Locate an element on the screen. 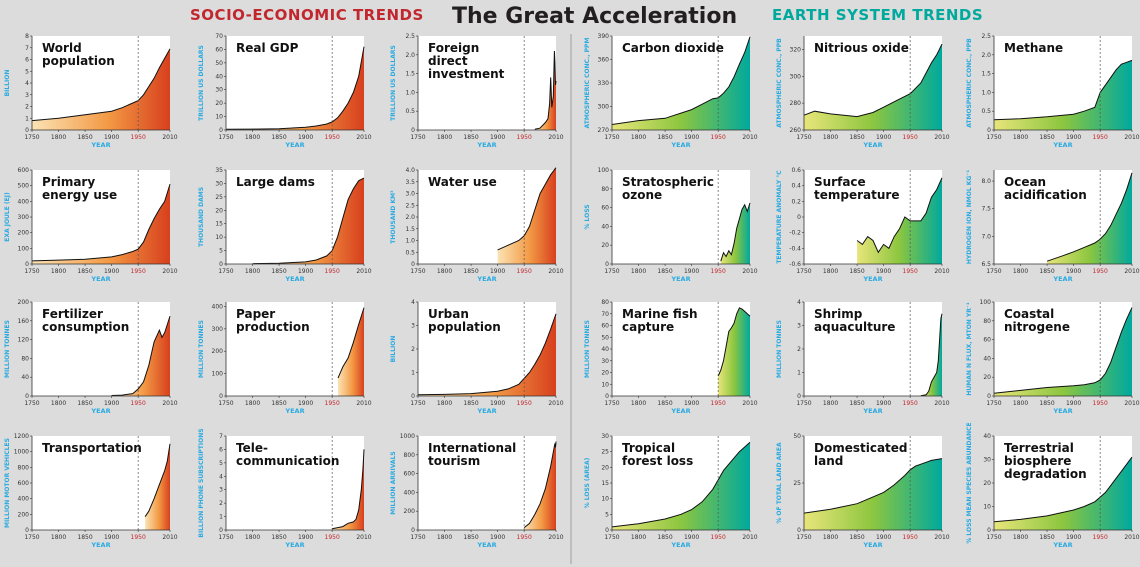 This screenshot has width=1140, height=567. chart-title: Tele-communication is located at coordinates (287, 454).